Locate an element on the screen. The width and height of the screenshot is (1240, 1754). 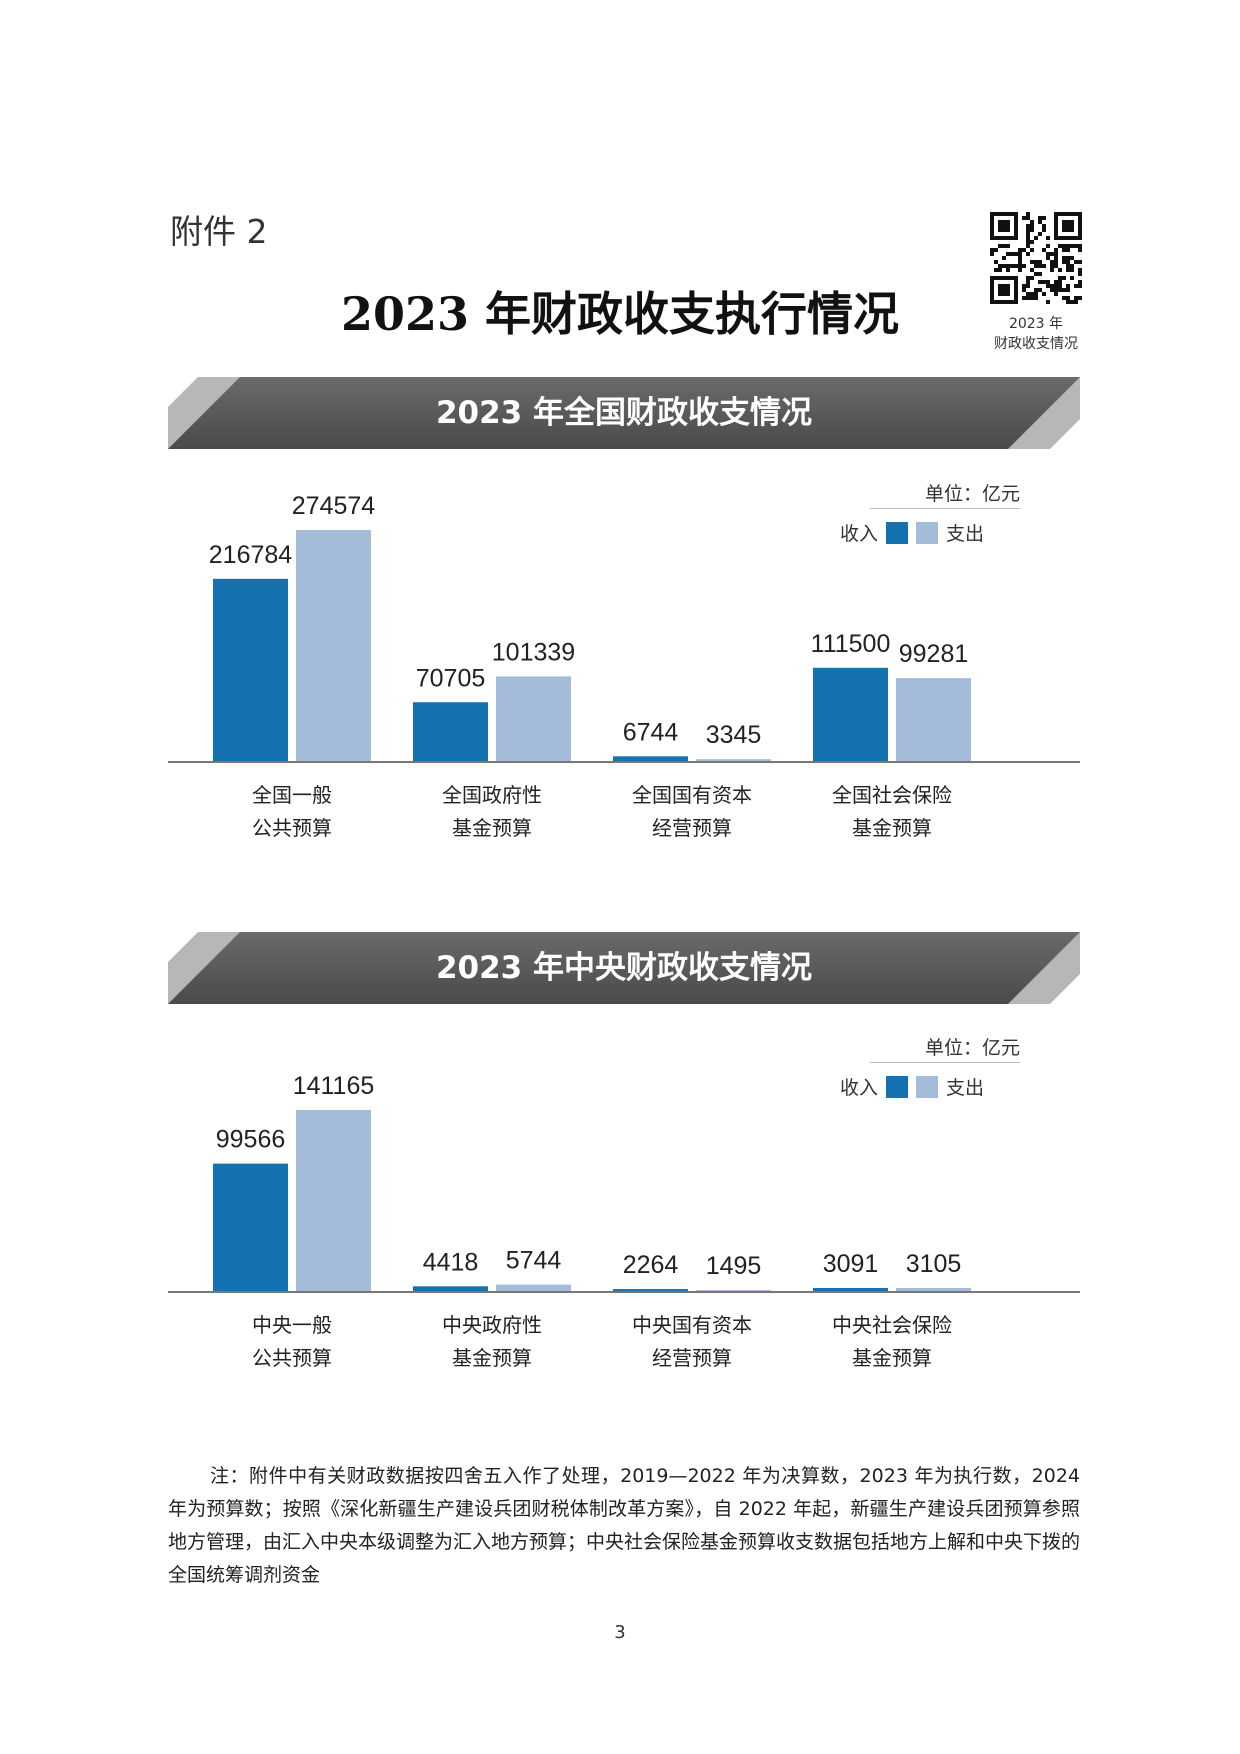
data-label-income-2: 70705 is located at coordinates (451, 678).